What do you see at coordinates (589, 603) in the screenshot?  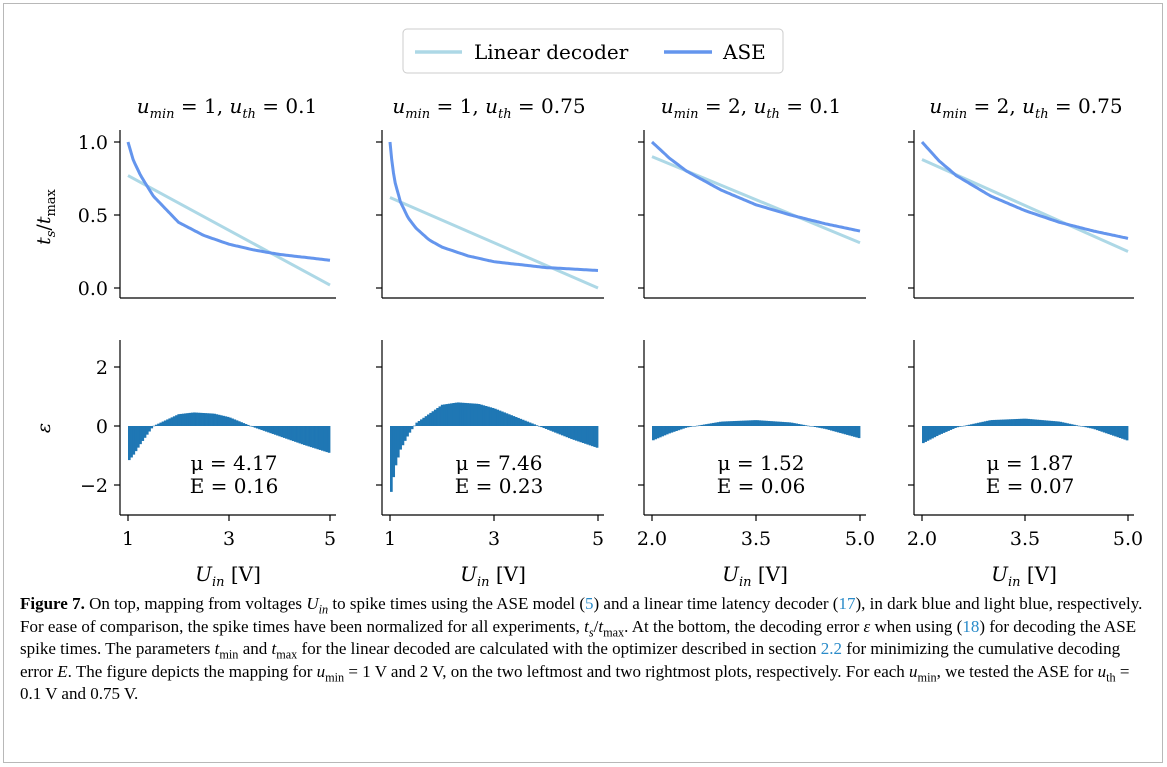 I see `ref-eq-5: 5` at bounding box center [589, 603].